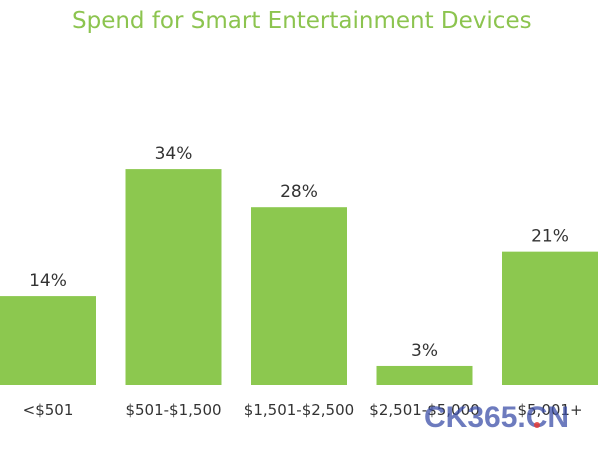 This screenshot has height=450, width=600. Describe the element at coordinates (424, 351) in the screenshot. I see `data-label-4: 3%` at that location.